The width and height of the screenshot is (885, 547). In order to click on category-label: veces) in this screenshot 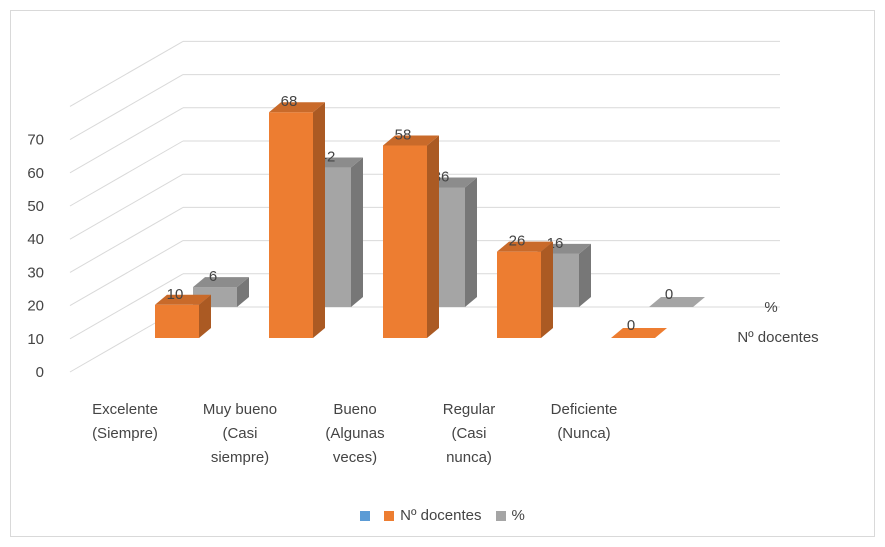, I will do `click(355, 457)`.